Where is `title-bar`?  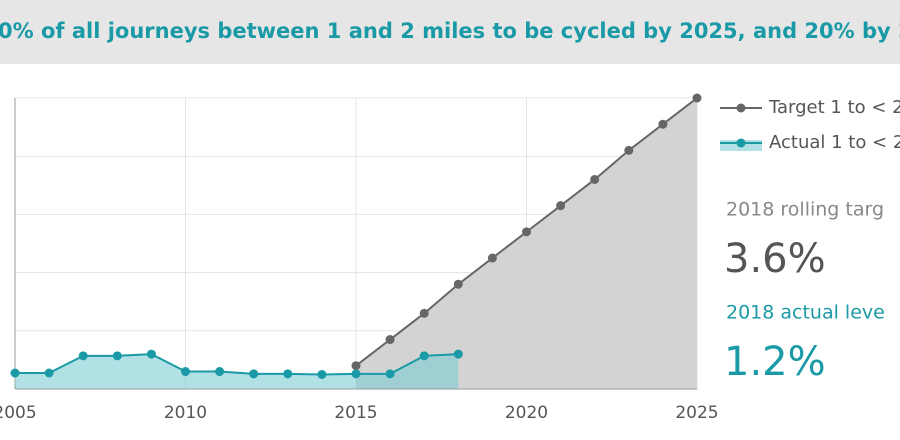
title-bar is located at coordinates (450, 32).